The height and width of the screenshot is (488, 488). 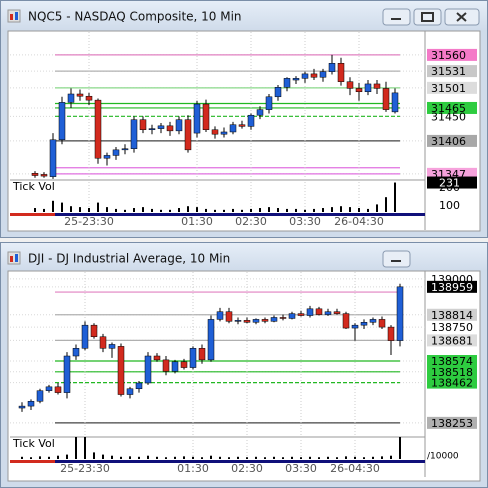 I want to click on x-tick-label: 02:30, so click(x=251, y=221).